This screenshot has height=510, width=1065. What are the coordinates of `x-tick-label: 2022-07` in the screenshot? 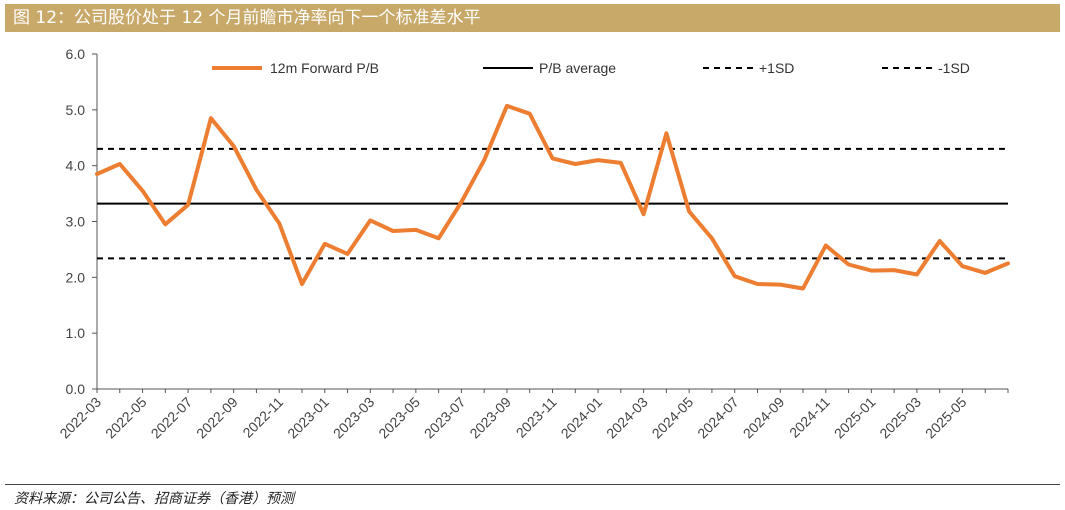 It's located at (172, 418).